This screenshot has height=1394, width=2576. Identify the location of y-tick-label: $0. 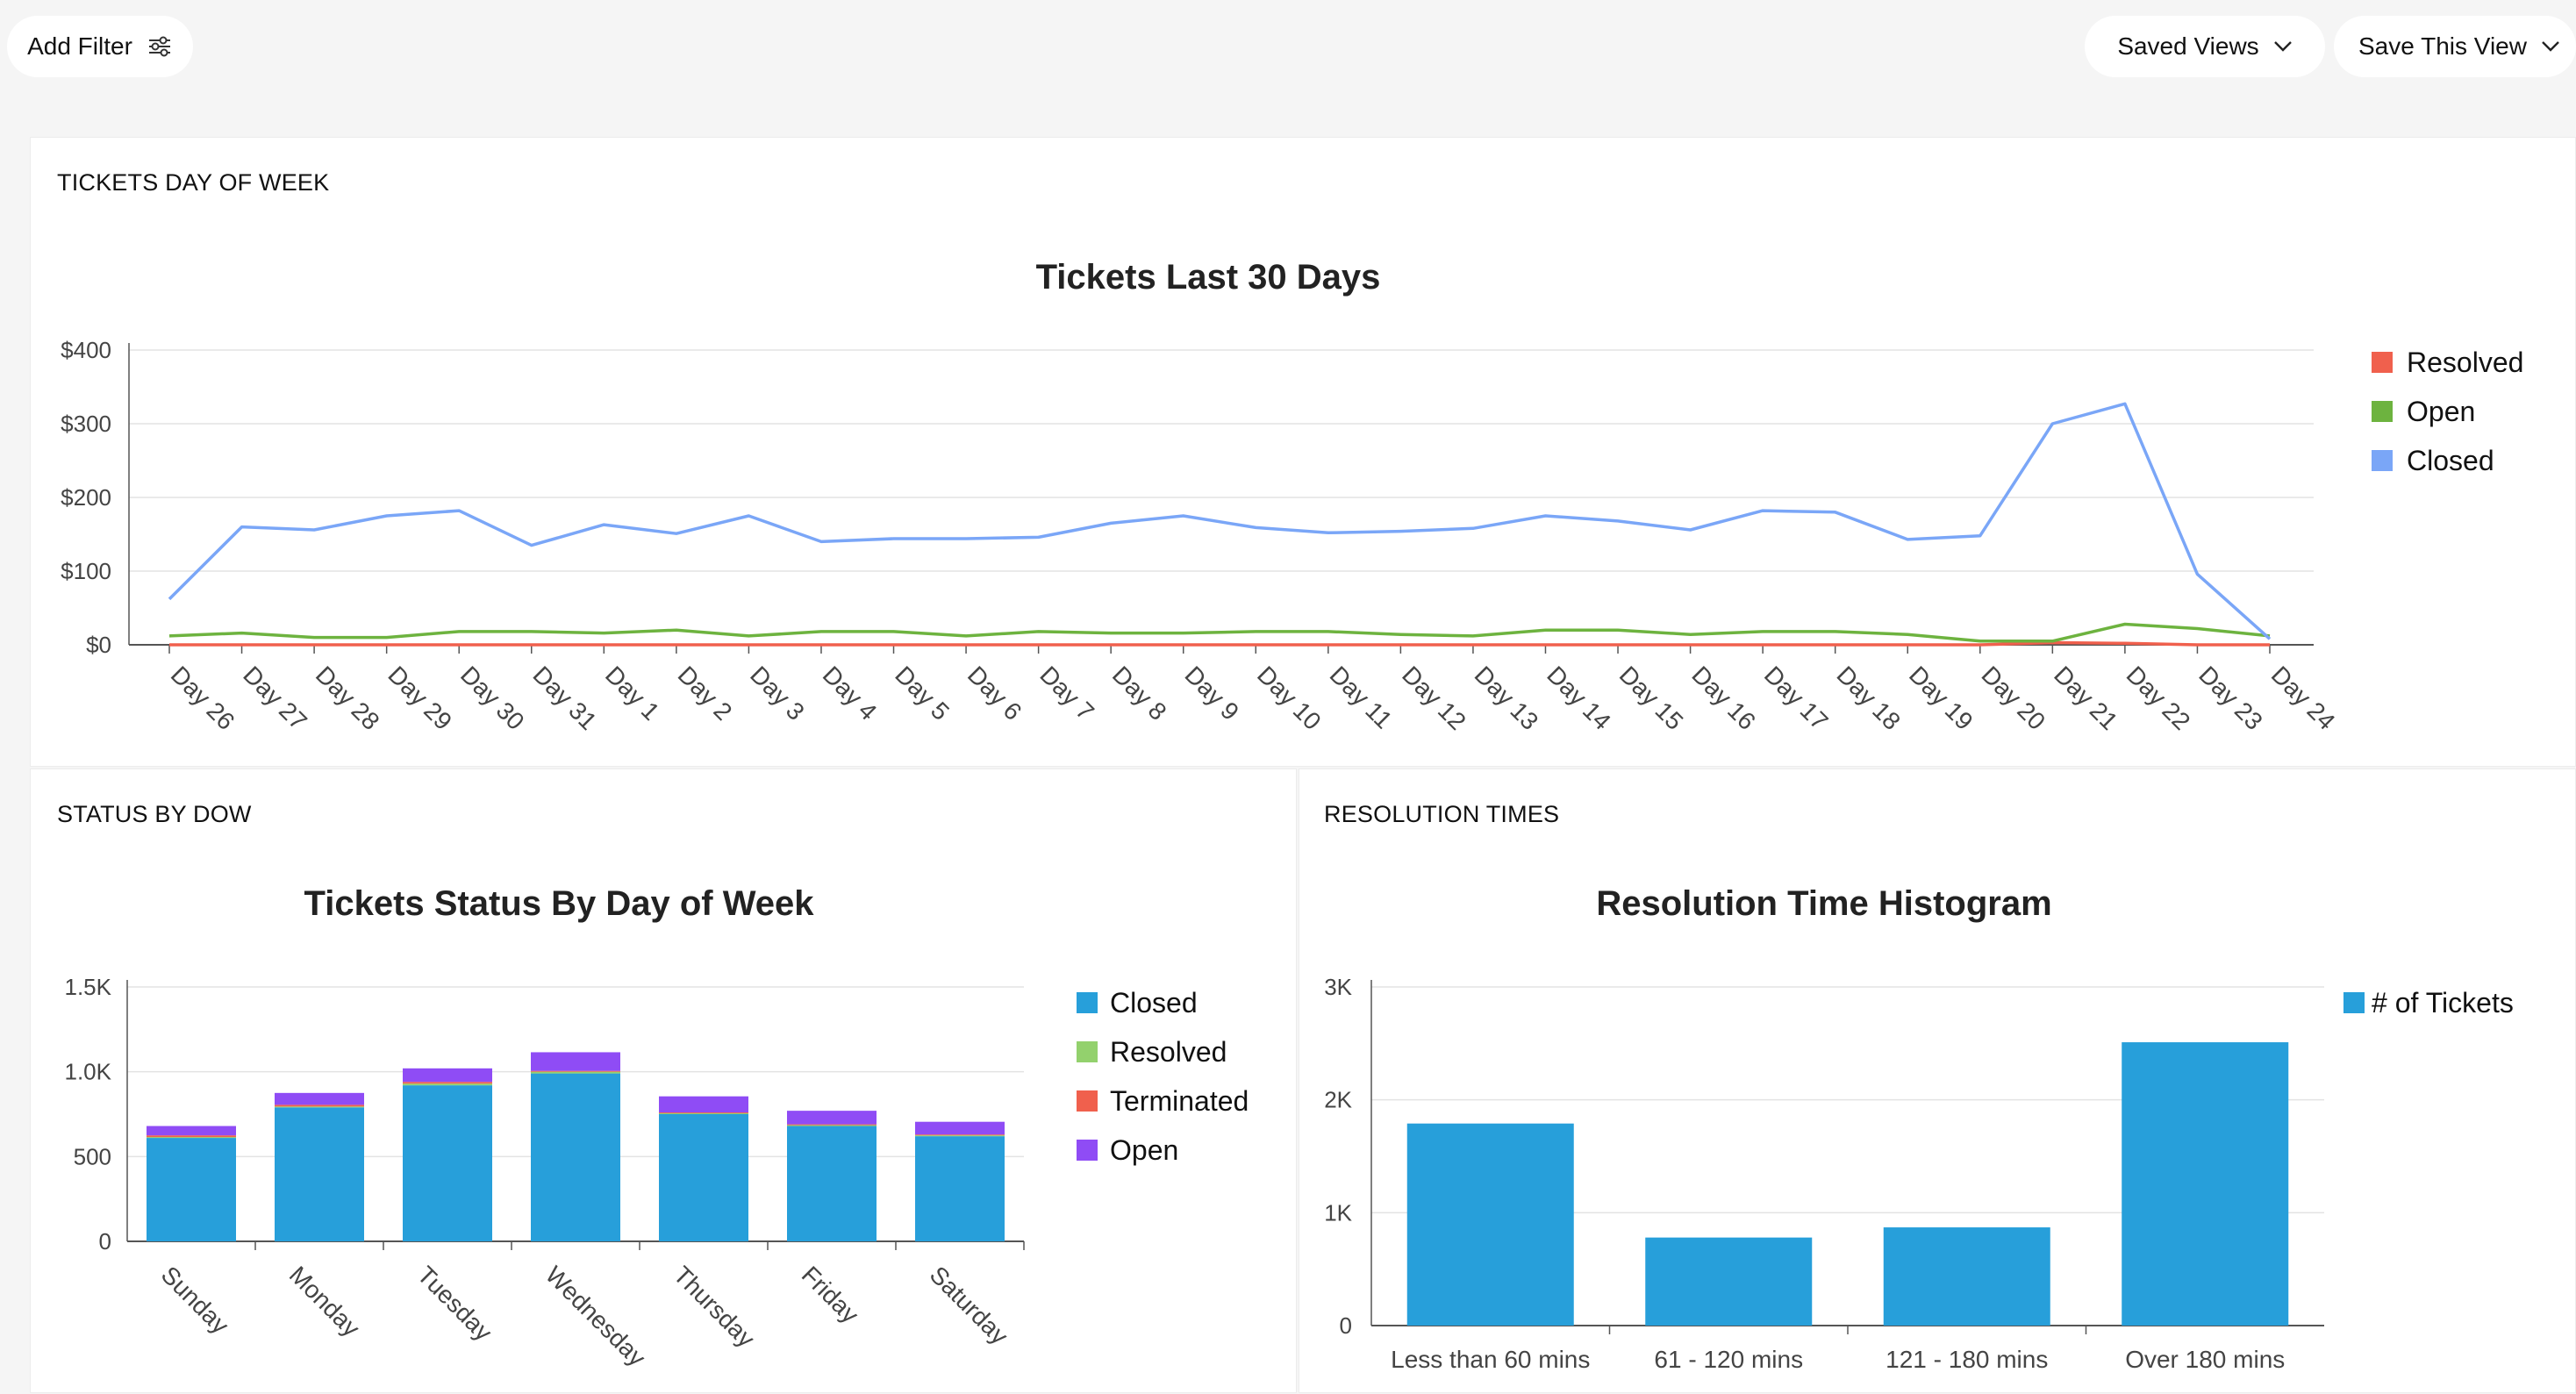
(98, 645).